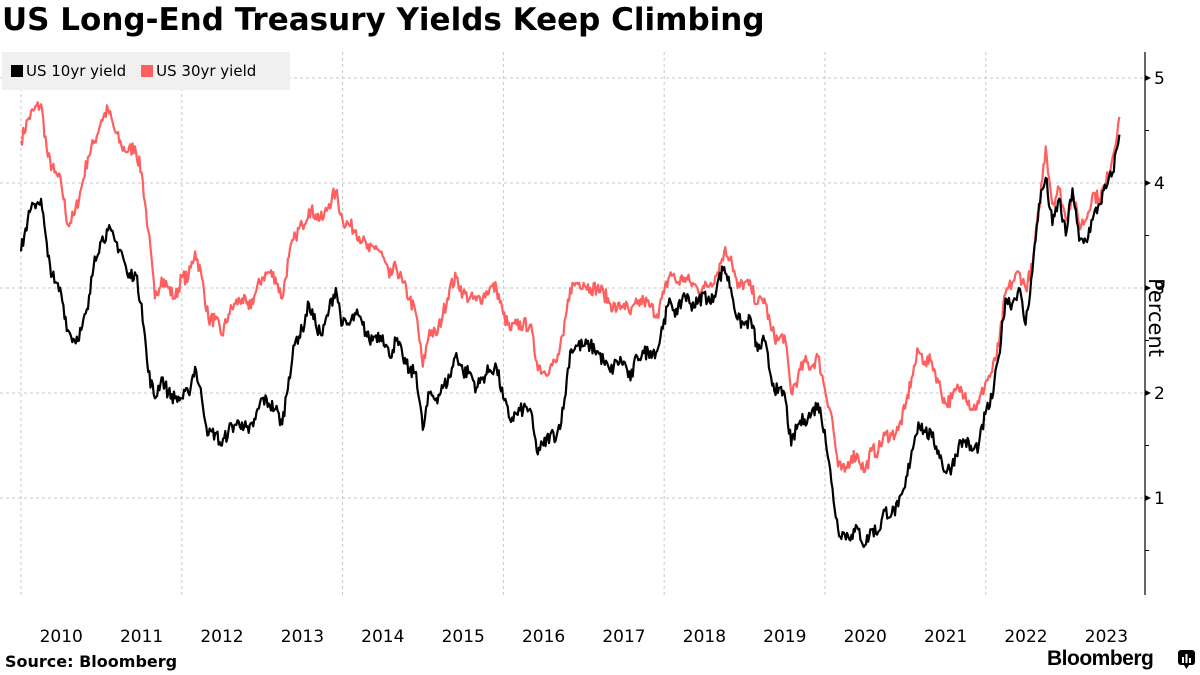 The width and height of the screenshot is (1200, 675). I want to click on legend-swatch-30yr, so click(147, 71).